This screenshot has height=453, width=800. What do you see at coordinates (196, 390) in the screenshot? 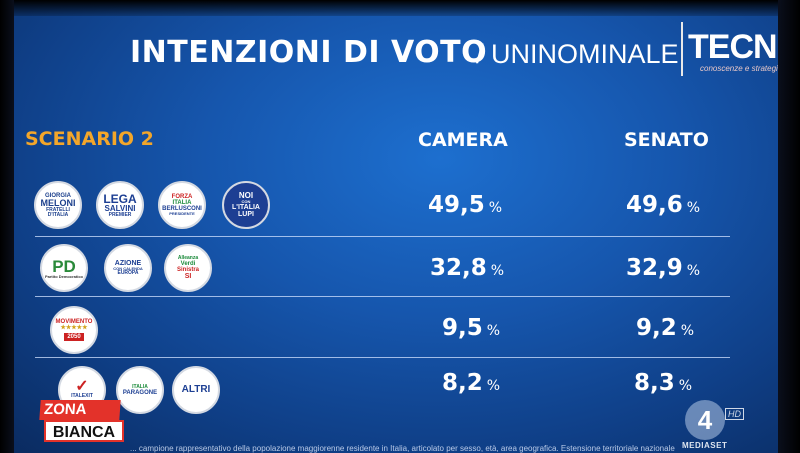
I see `altri-logo: ALTRI` at bounding box center [196, 390].